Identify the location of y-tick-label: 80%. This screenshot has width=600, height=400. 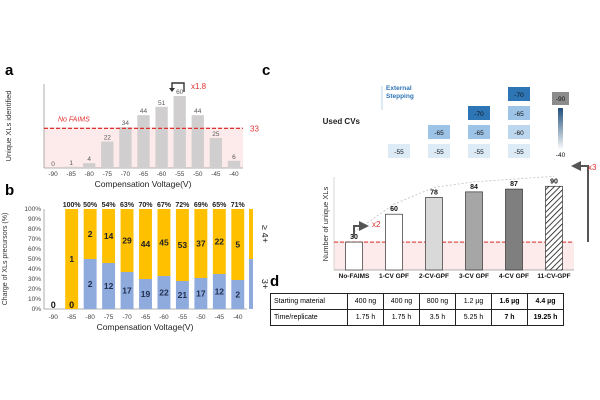
(34, 229).